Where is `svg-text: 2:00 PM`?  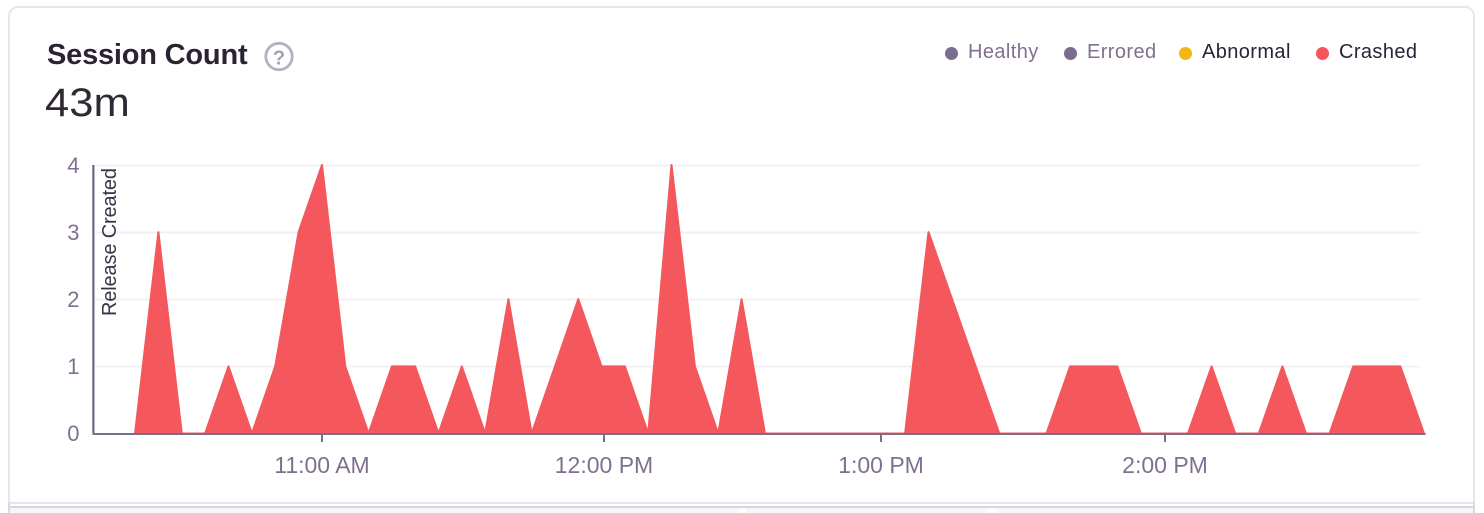 svg-text: 2:00 PM is located at coordinates (1165, 465).